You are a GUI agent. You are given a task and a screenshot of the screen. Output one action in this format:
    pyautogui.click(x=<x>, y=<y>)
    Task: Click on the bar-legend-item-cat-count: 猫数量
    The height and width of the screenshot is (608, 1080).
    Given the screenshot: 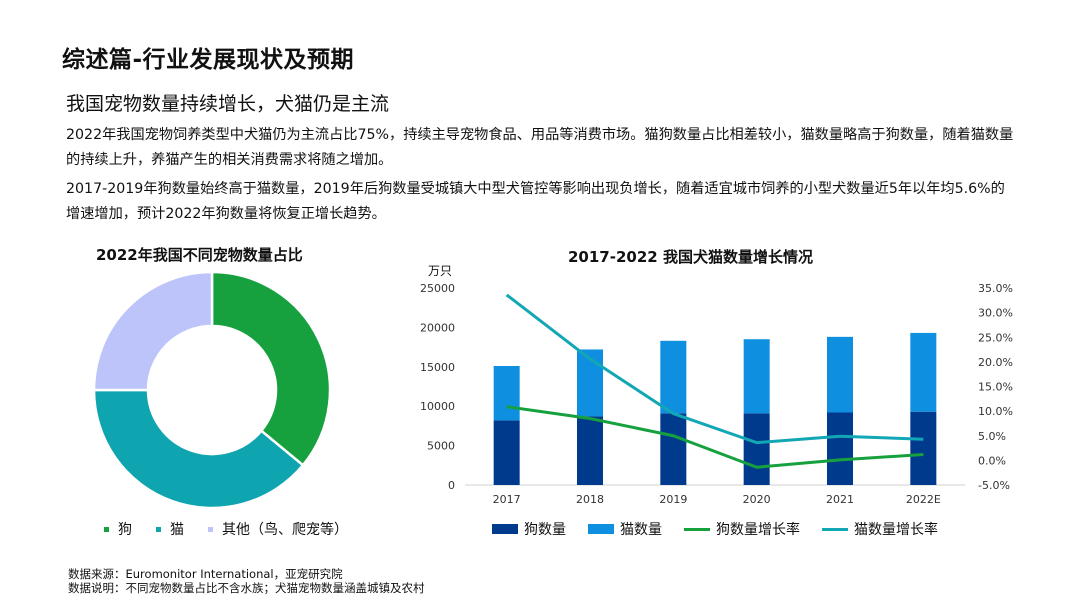 What is the action you would take?
    pyautogui.click(x=625, y=529)
    